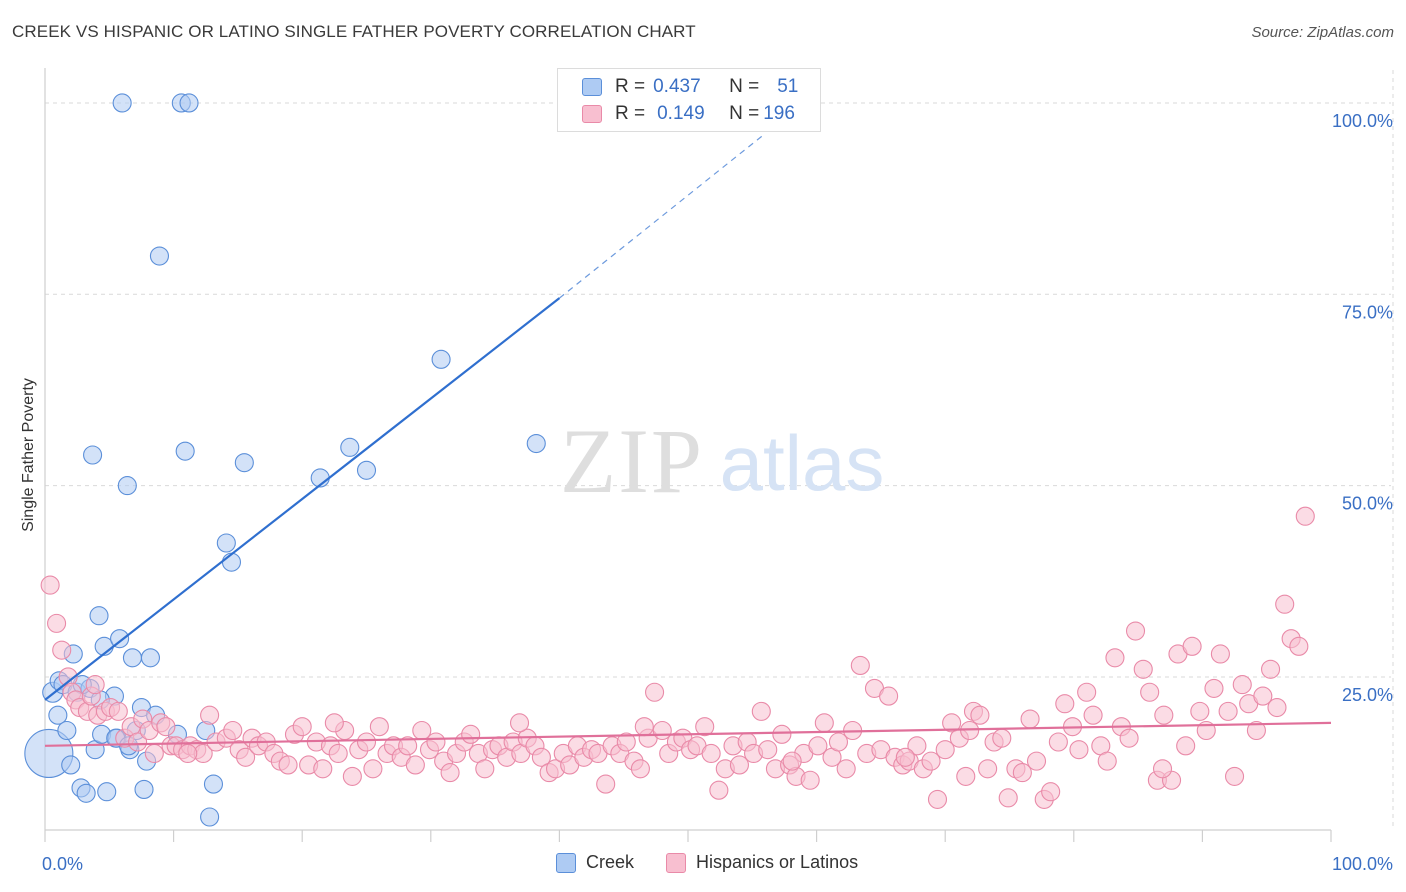 This screenshot has width=1406, height=892. What do you see at coordinates (779, 113) in the screenshot?
I see `legend-n-value: 196` at bounding box center [779, 113].